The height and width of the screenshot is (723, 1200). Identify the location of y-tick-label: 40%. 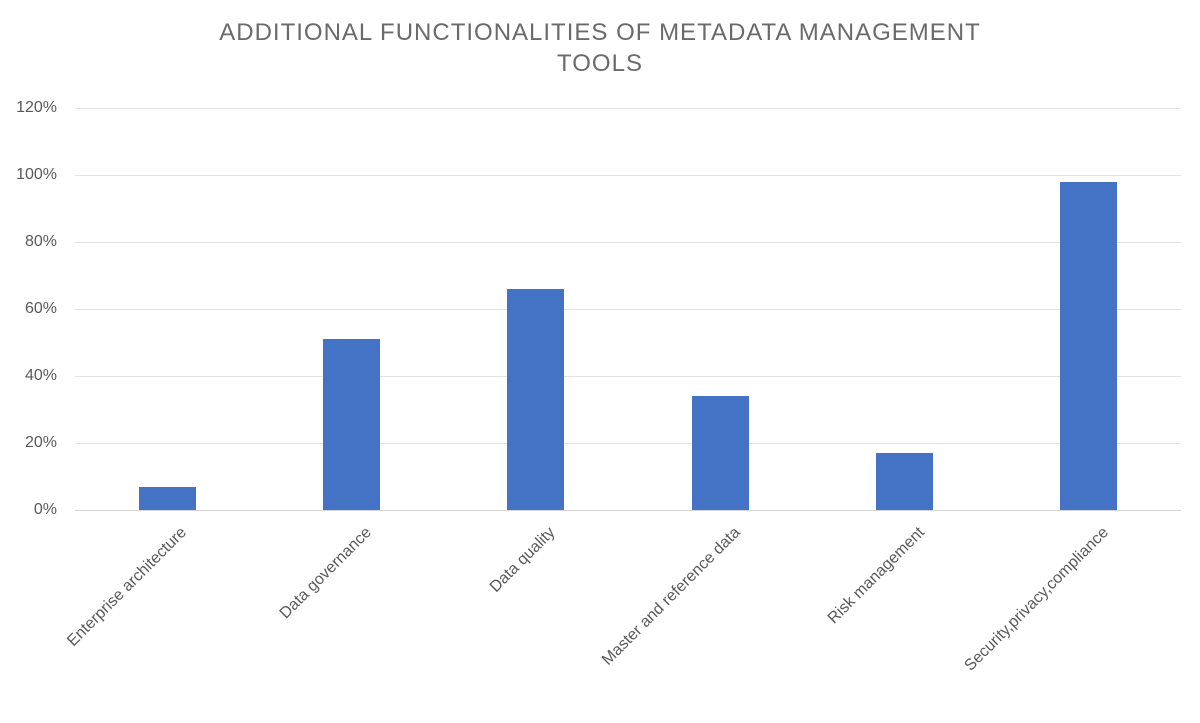
(40, 375).